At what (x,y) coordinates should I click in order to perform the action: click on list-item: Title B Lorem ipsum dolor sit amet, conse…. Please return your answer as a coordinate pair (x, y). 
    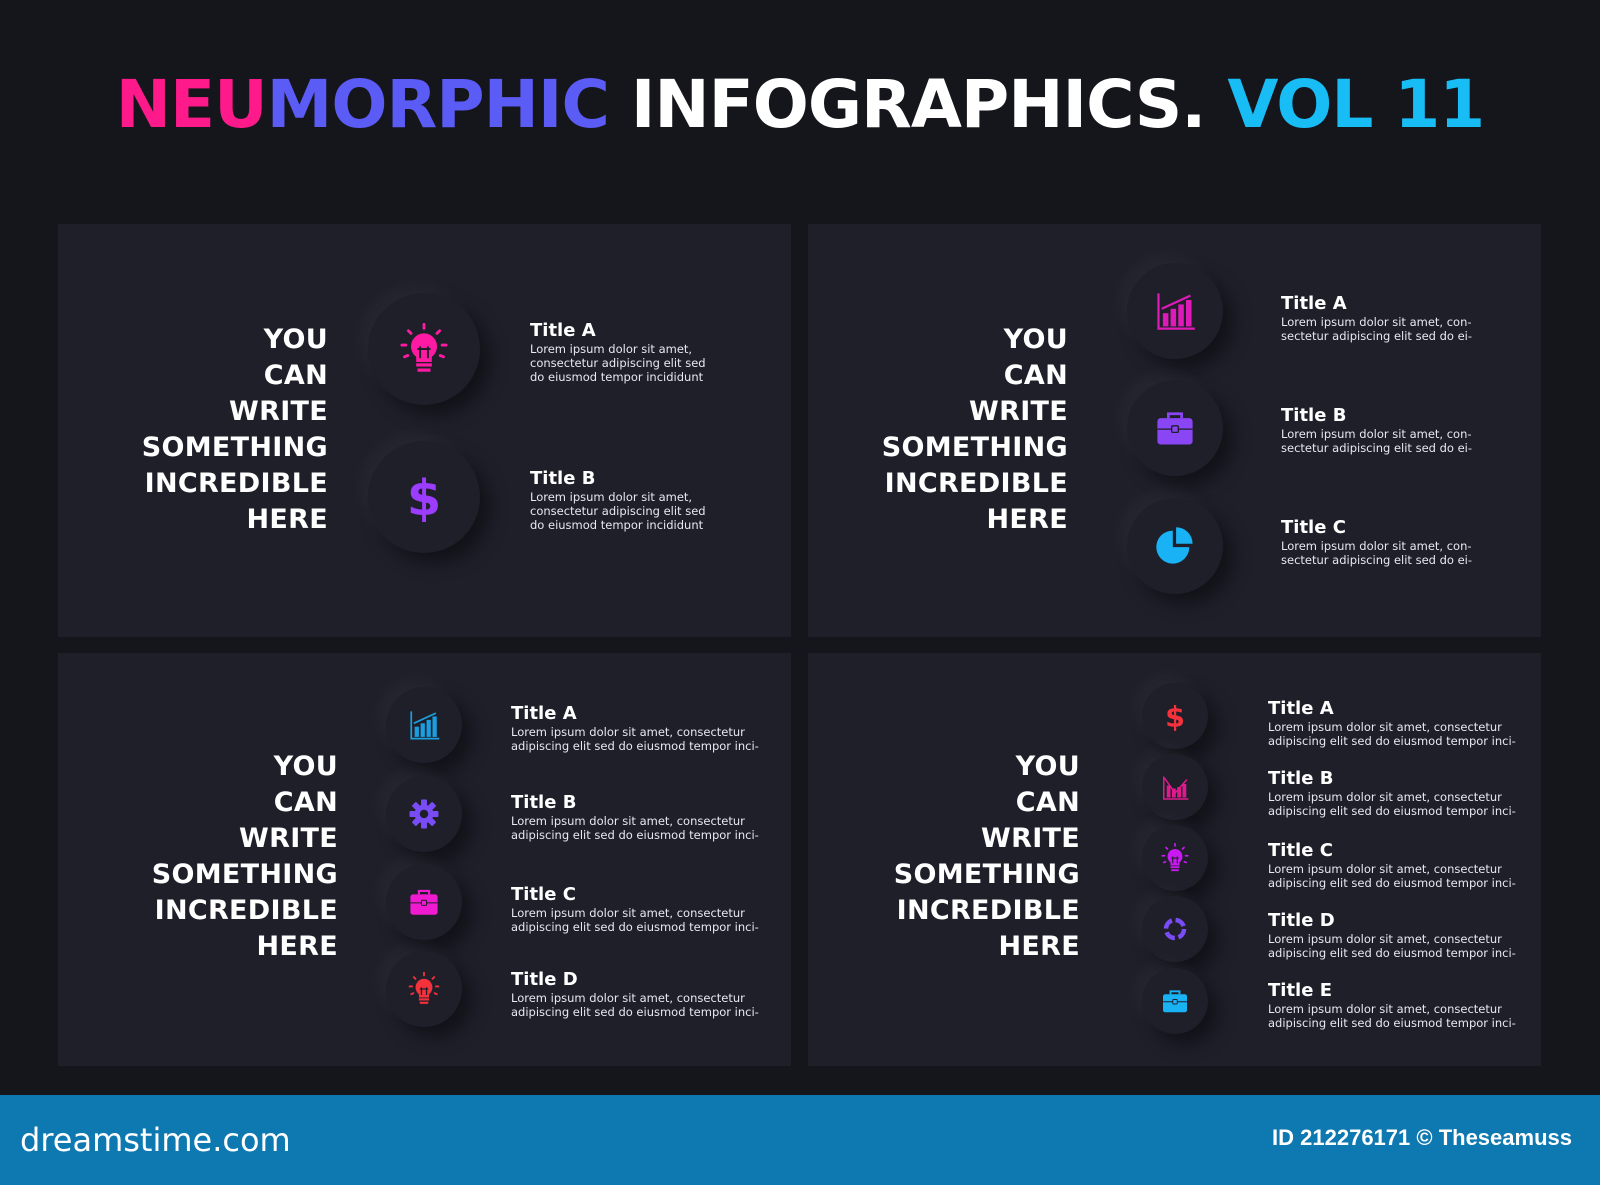
    Looking at the image, I should click on (1392, 793).